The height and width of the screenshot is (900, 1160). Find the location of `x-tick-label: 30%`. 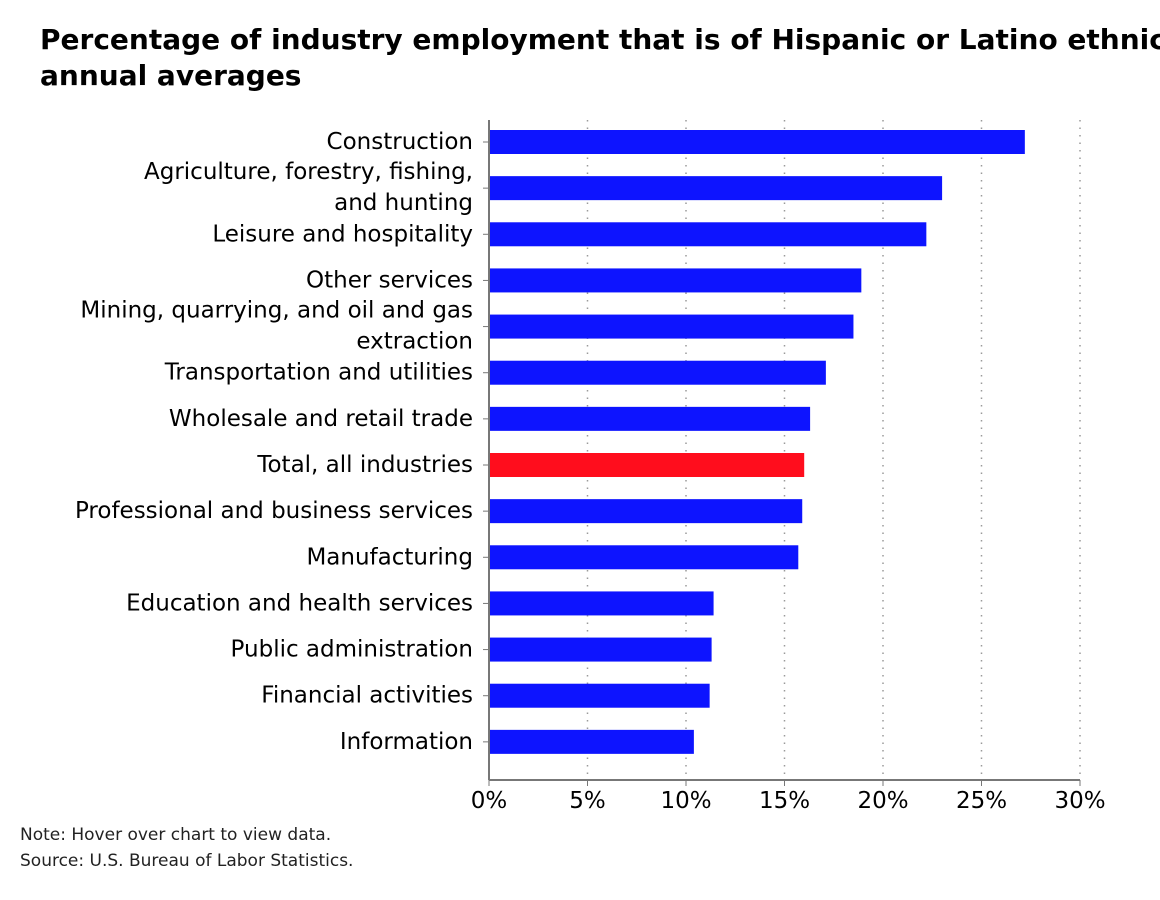

x-tick-label: 30% is located at coordinates (1079, 801).